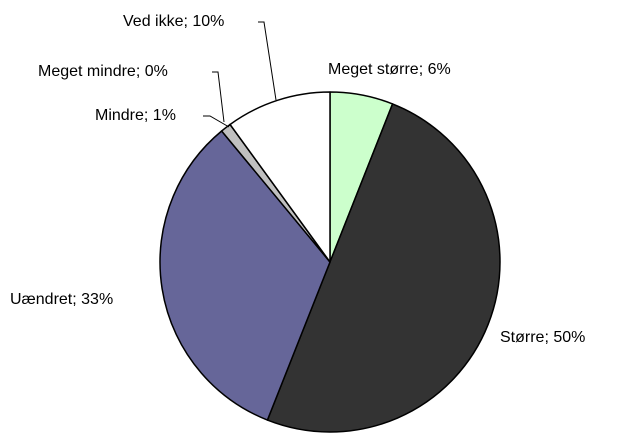 This screenshot has width=621, height=435. Describe the element at coordinates (389, 69) in the screenshot. I see `slice-label: Meget større; 6%` at that location.